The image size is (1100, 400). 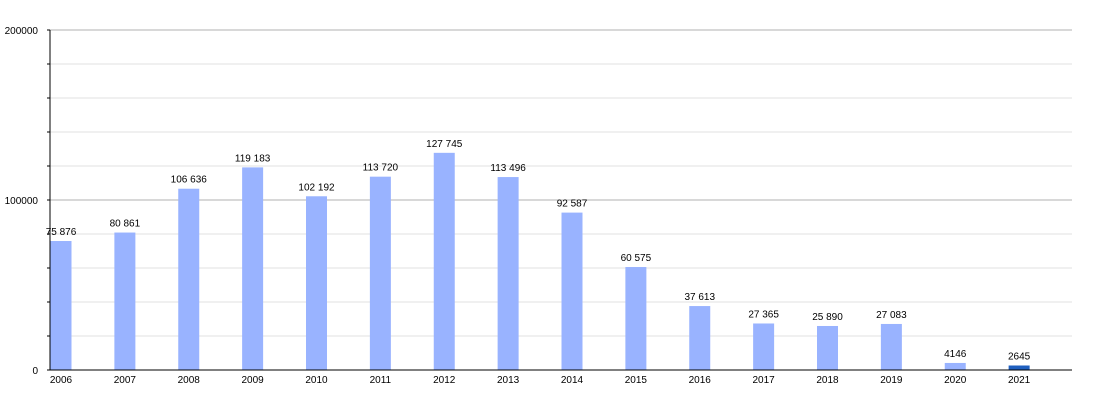 What do you see at coordinates (1019, 367) in the screenshot?
I see `bar-2021` at bounding box center [1019, 367].